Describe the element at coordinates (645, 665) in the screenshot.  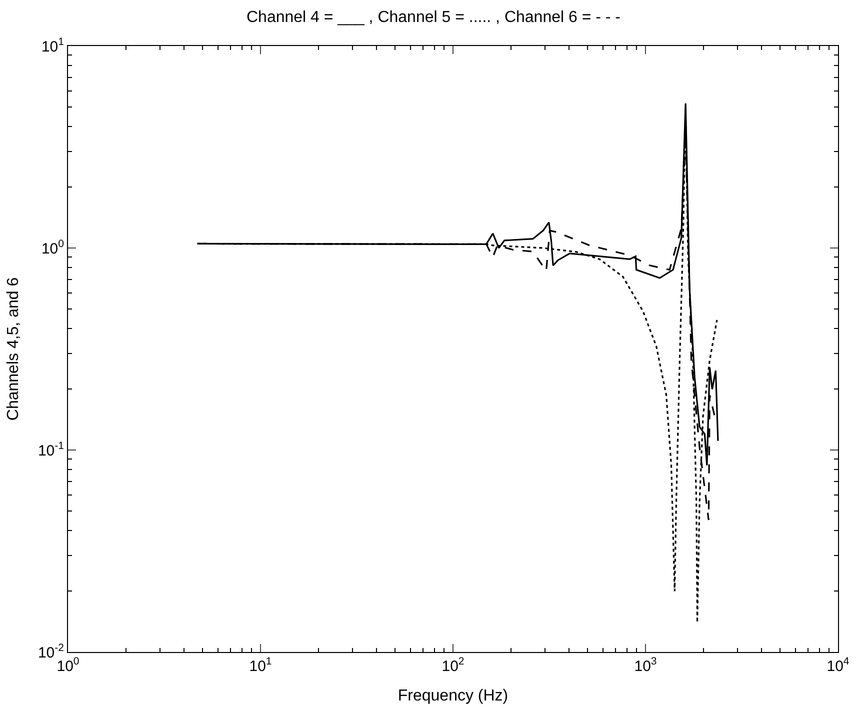
I see `x-tick-label: 10$^{3}$` at that location.